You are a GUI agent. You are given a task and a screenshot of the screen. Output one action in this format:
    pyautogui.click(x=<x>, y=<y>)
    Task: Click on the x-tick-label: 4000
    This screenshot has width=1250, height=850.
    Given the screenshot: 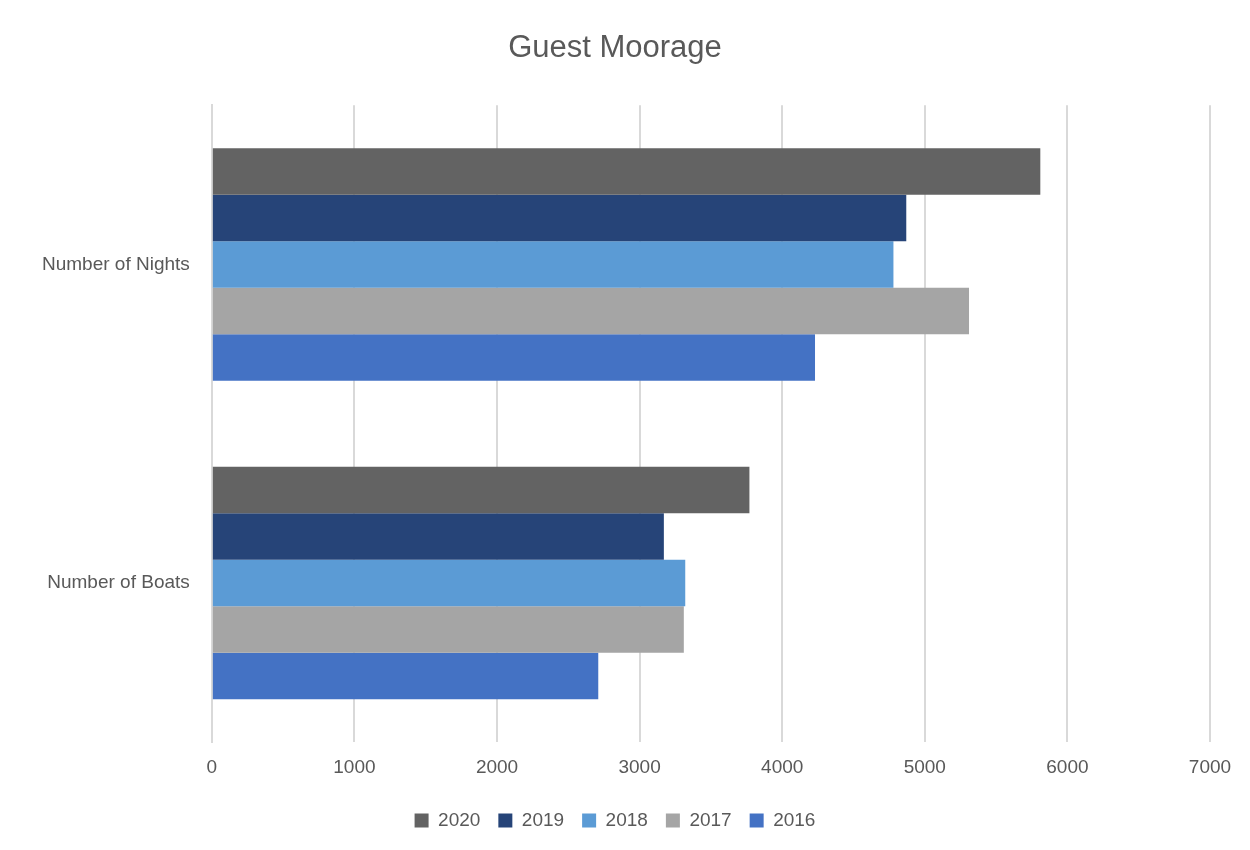 What is the action you would take?
    pyautogui.click(x=782, y=766)
    